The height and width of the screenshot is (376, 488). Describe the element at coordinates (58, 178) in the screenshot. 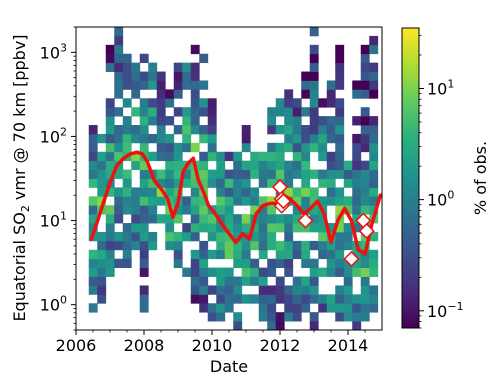

I see `y-axis: 100 101 102 103` at that location.